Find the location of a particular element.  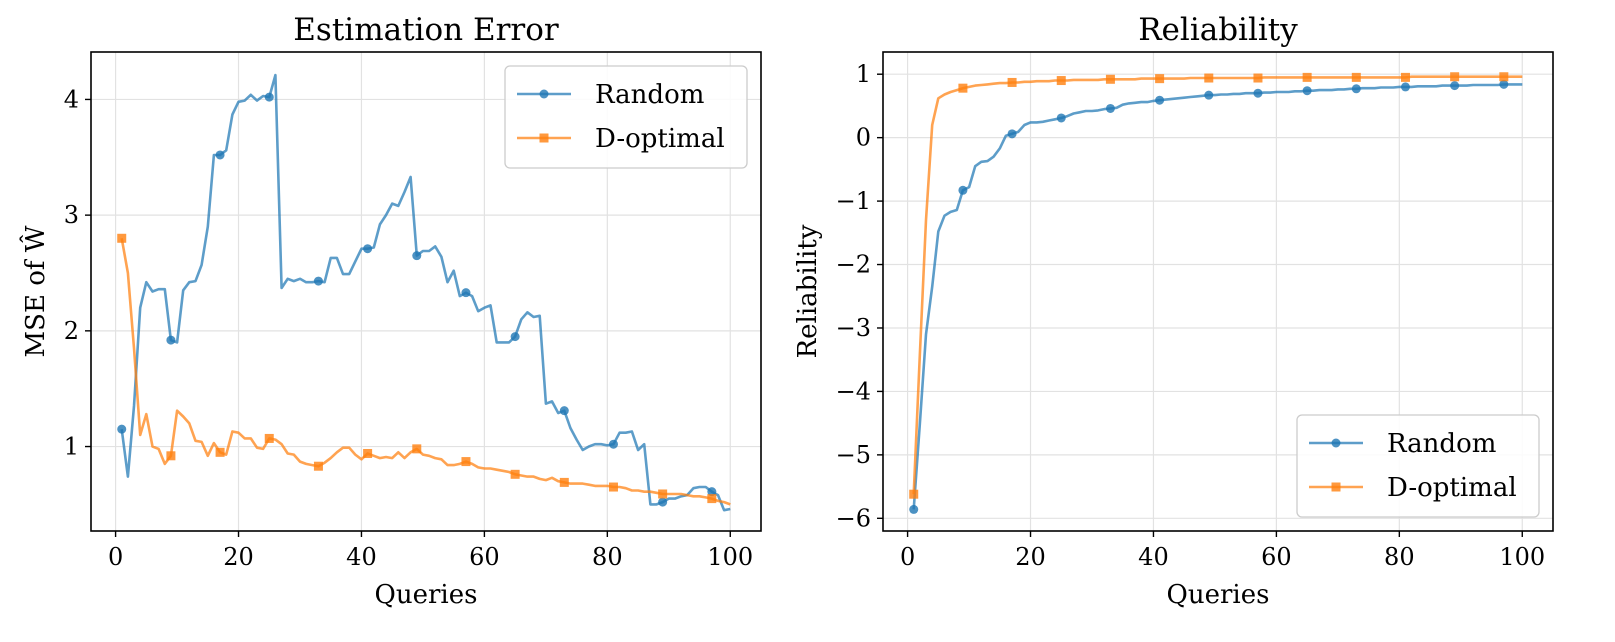

chart-title: Reliability is located at coordinates (1218, 30).